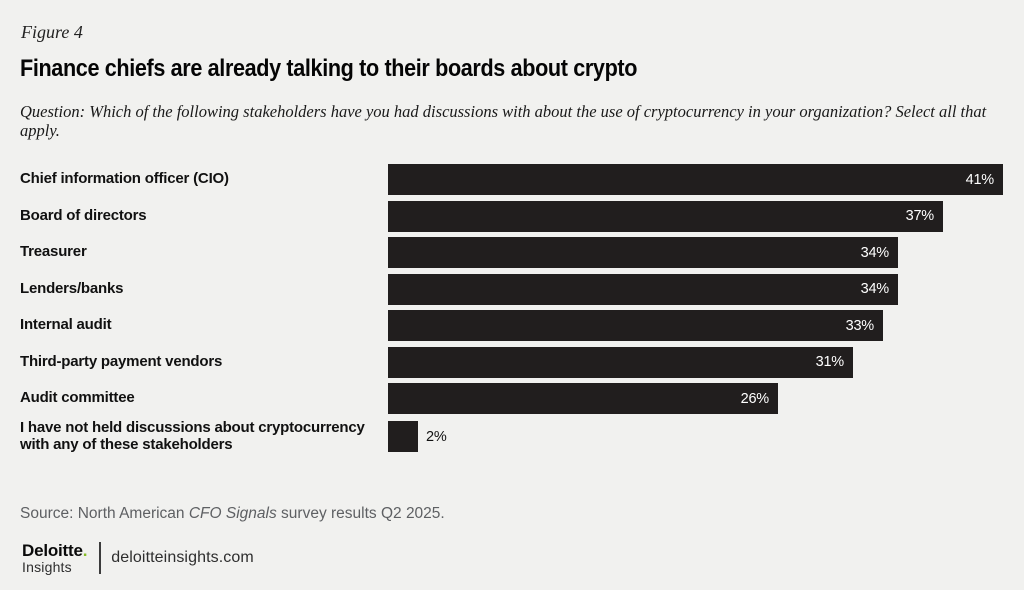 This screenshot has height=590, width=1024. I want to click on chart-row: Third-party payment vendors 31%, so click(512, 362).